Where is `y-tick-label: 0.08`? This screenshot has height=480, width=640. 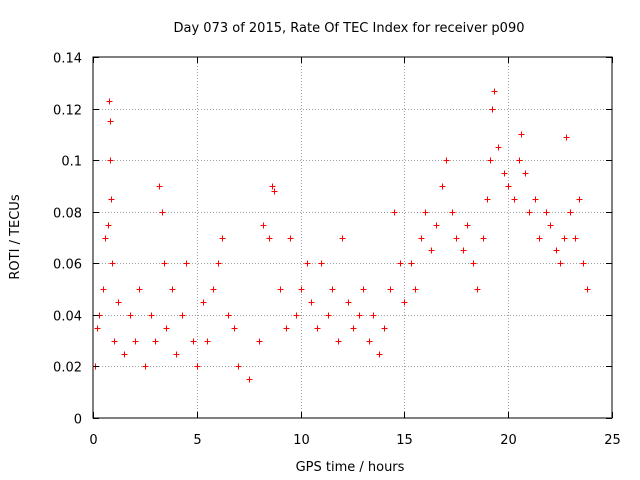
y-tick-label: 0.08 is located at coordinates (67, 214).